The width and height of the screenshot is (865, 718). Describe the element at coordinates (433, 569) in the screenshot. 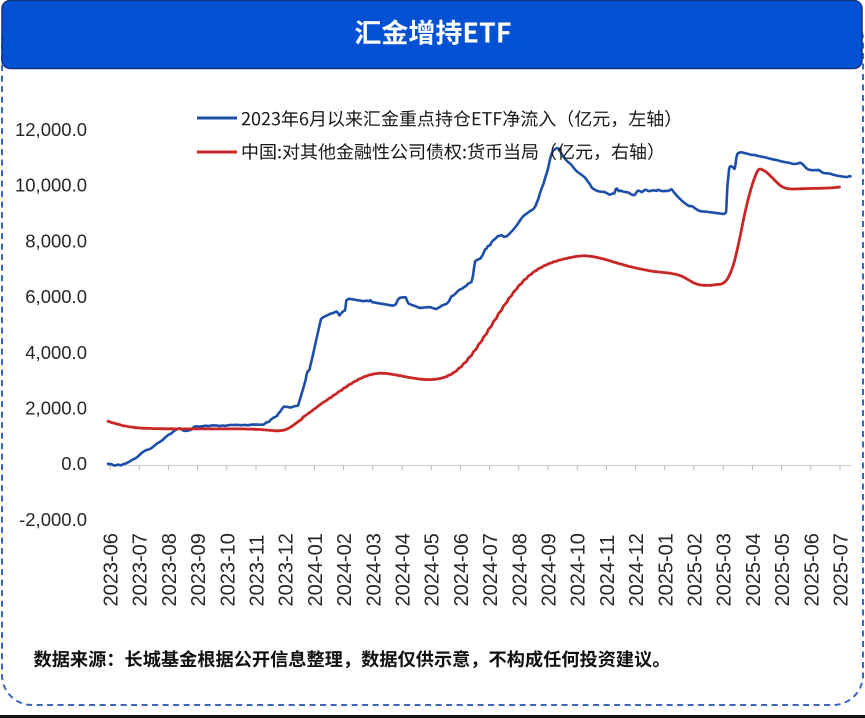

I see `svg-text: 2024-05` at that location.